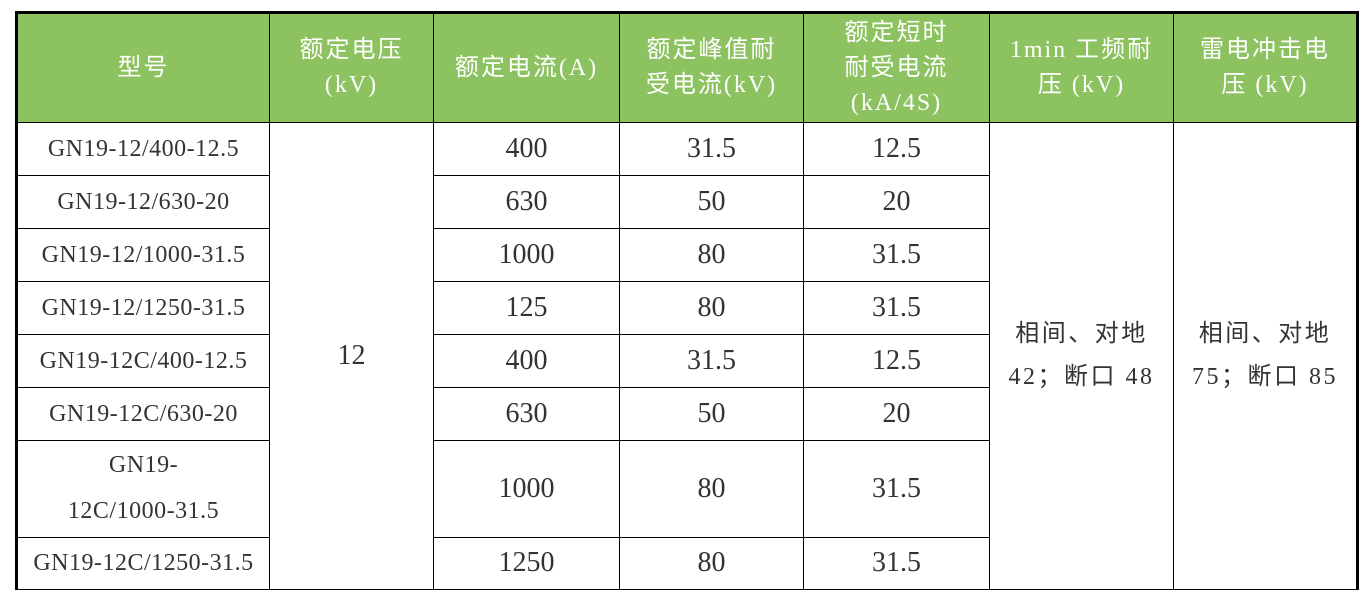  Describe the element at coordinates (143, 414) in the screenshot. I see `model-cell: GN19-12C/630-20` at that location.